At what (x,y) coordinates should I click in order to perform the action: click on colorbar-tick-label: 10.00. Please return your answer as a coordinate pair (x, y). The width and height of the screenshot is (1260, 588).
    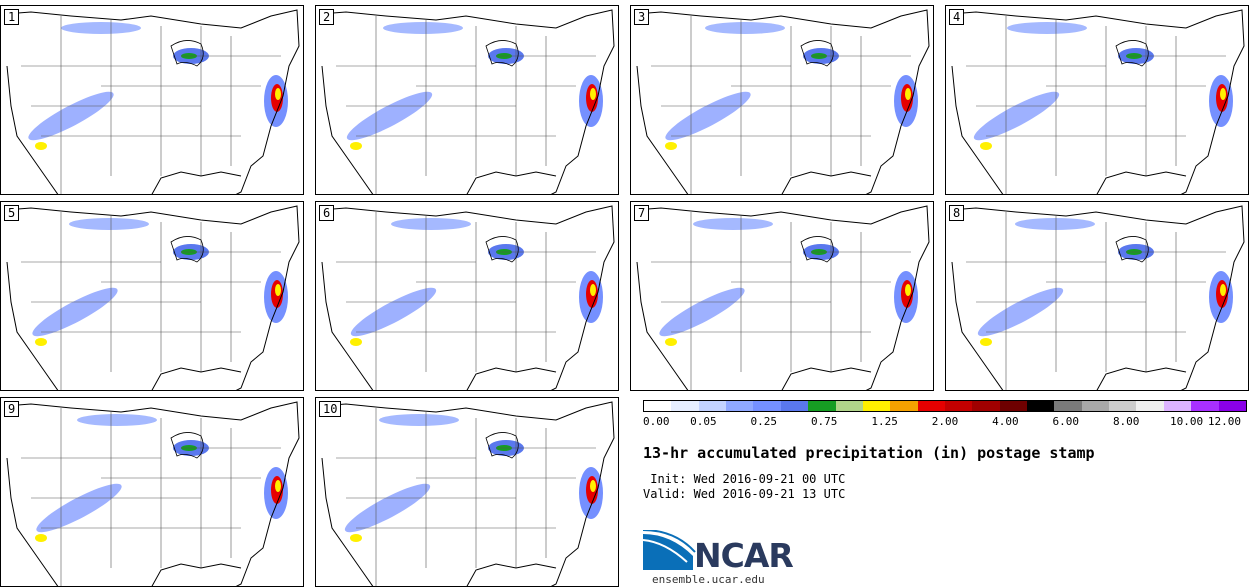
    Looking at the image, I should click on (1187, 421).